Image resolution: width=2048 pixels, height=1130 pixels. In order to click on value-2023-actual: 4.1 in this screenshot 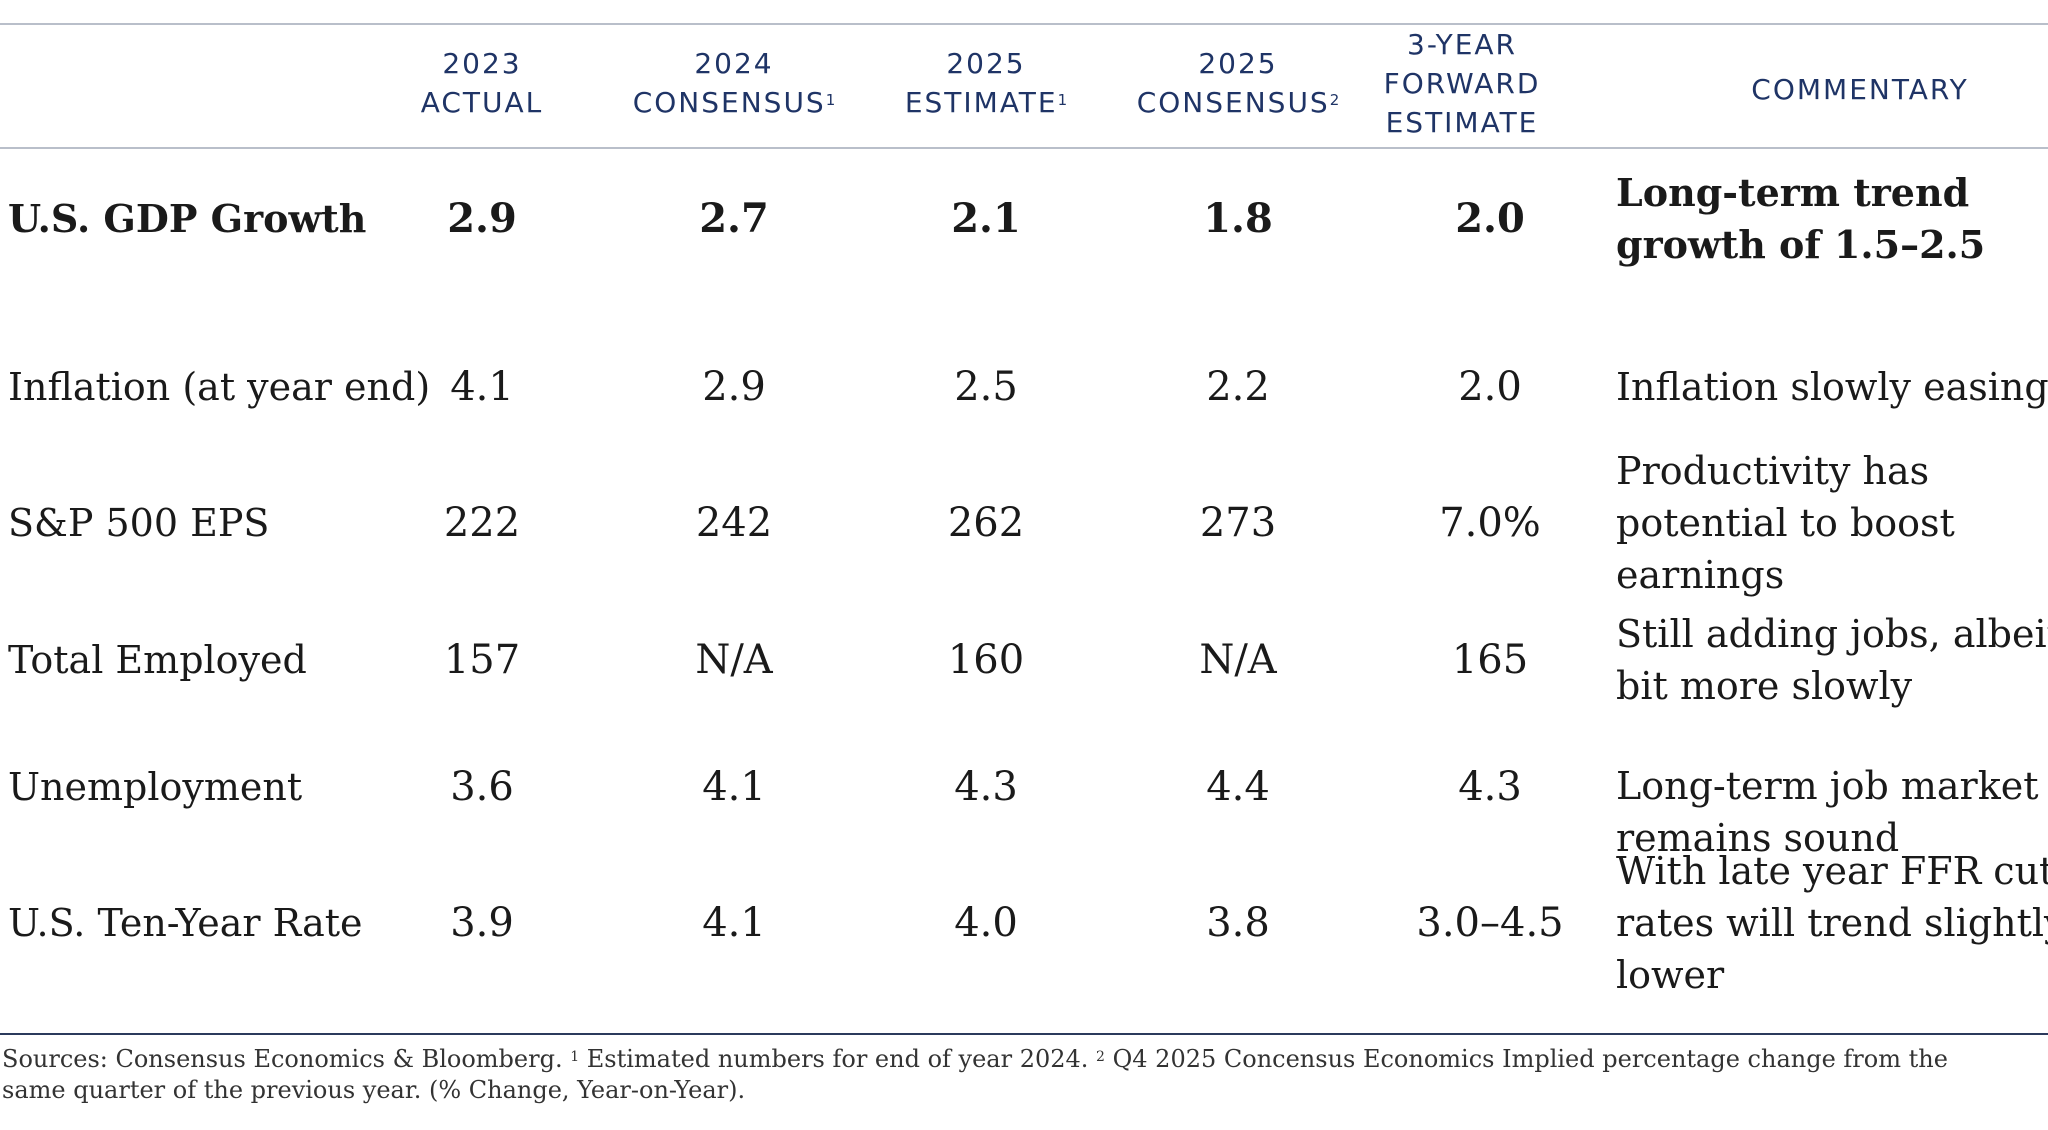, I will do `click(482, 387)`.